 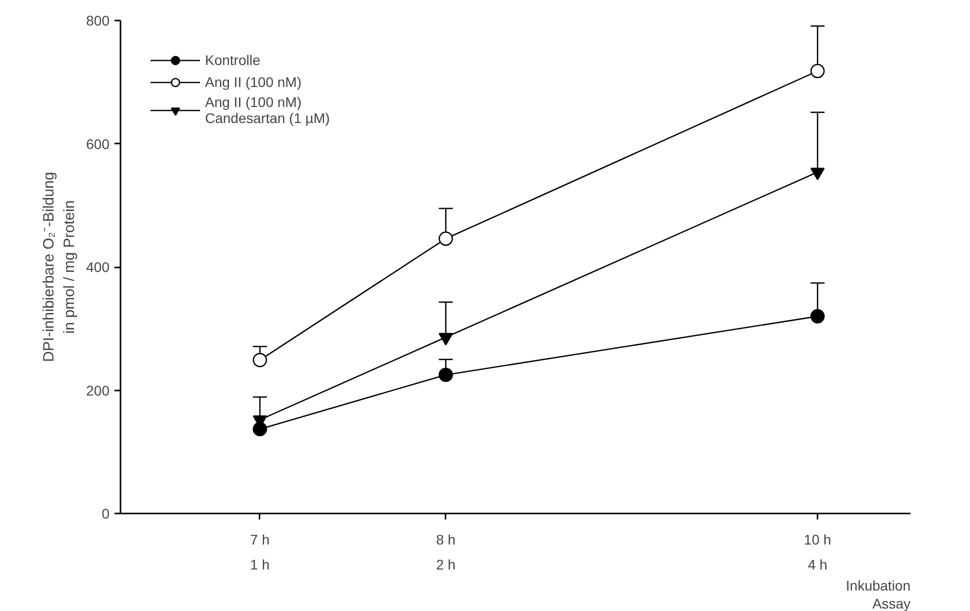 I want to click on y-axis-title: DPI-inhibierbare O₂⁻-Bildung in pmol / mg Protein, so click(x=59, y=267).